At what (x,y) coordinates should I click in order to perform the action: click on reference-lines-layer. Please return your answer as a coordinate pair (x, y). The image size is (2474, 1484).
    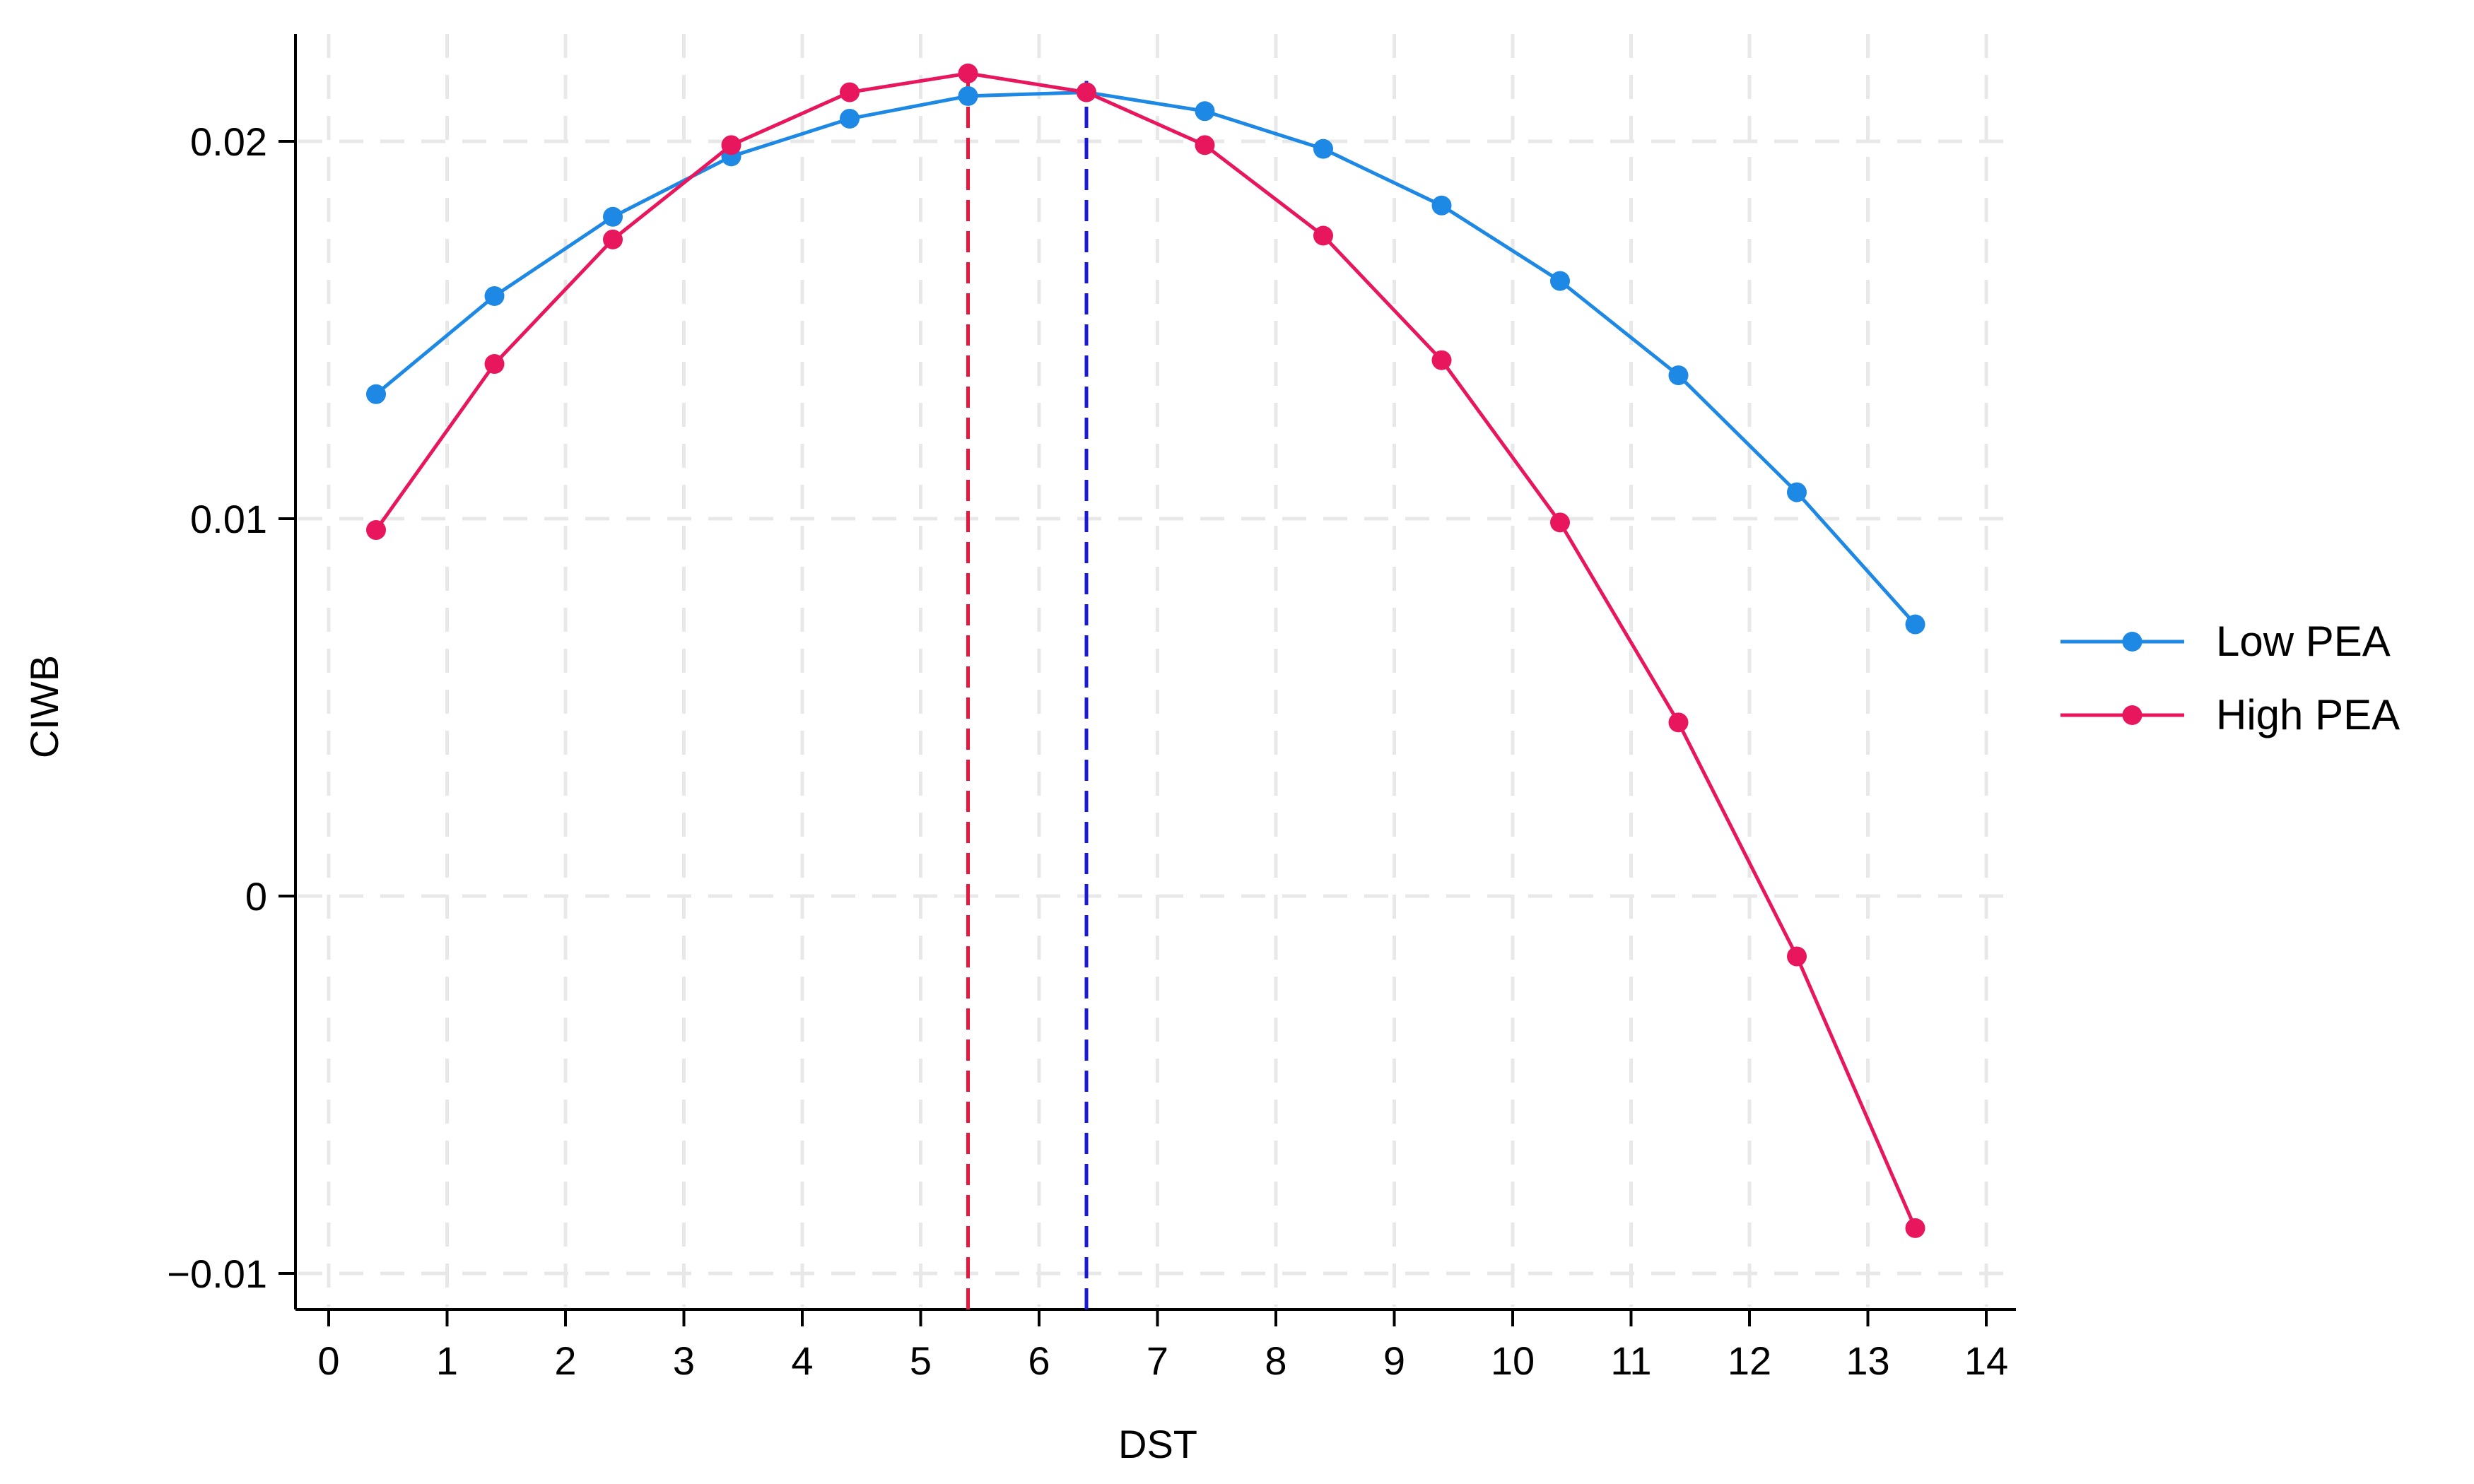
    Looking at the image, I should click on (1027, 695).